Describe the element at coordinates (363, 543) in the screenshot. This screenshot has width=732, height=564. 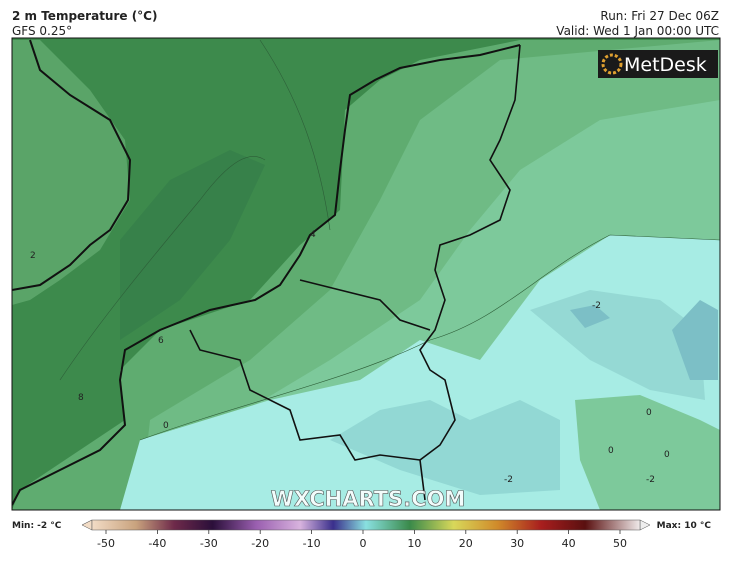
I see `colorbar-tick-label: 0` at that location.